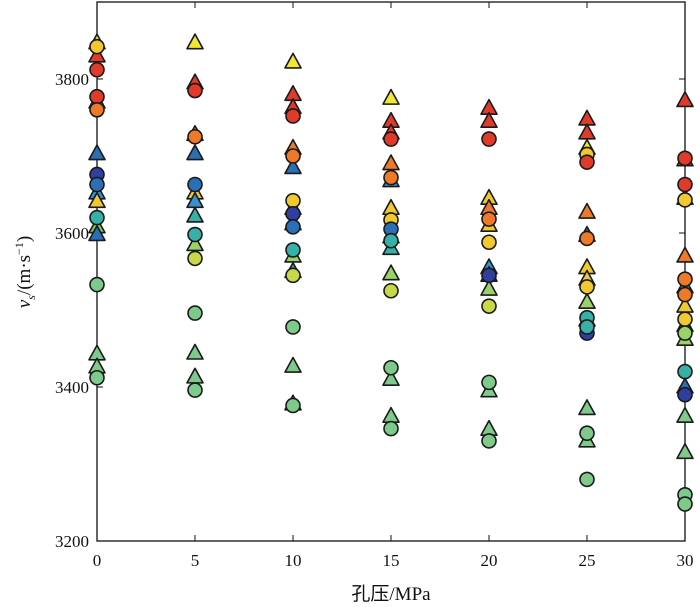 Image resolution: width=700 pixels, height=607 pixels. I want to click on x-tick-label: 15, so click(391, 560).